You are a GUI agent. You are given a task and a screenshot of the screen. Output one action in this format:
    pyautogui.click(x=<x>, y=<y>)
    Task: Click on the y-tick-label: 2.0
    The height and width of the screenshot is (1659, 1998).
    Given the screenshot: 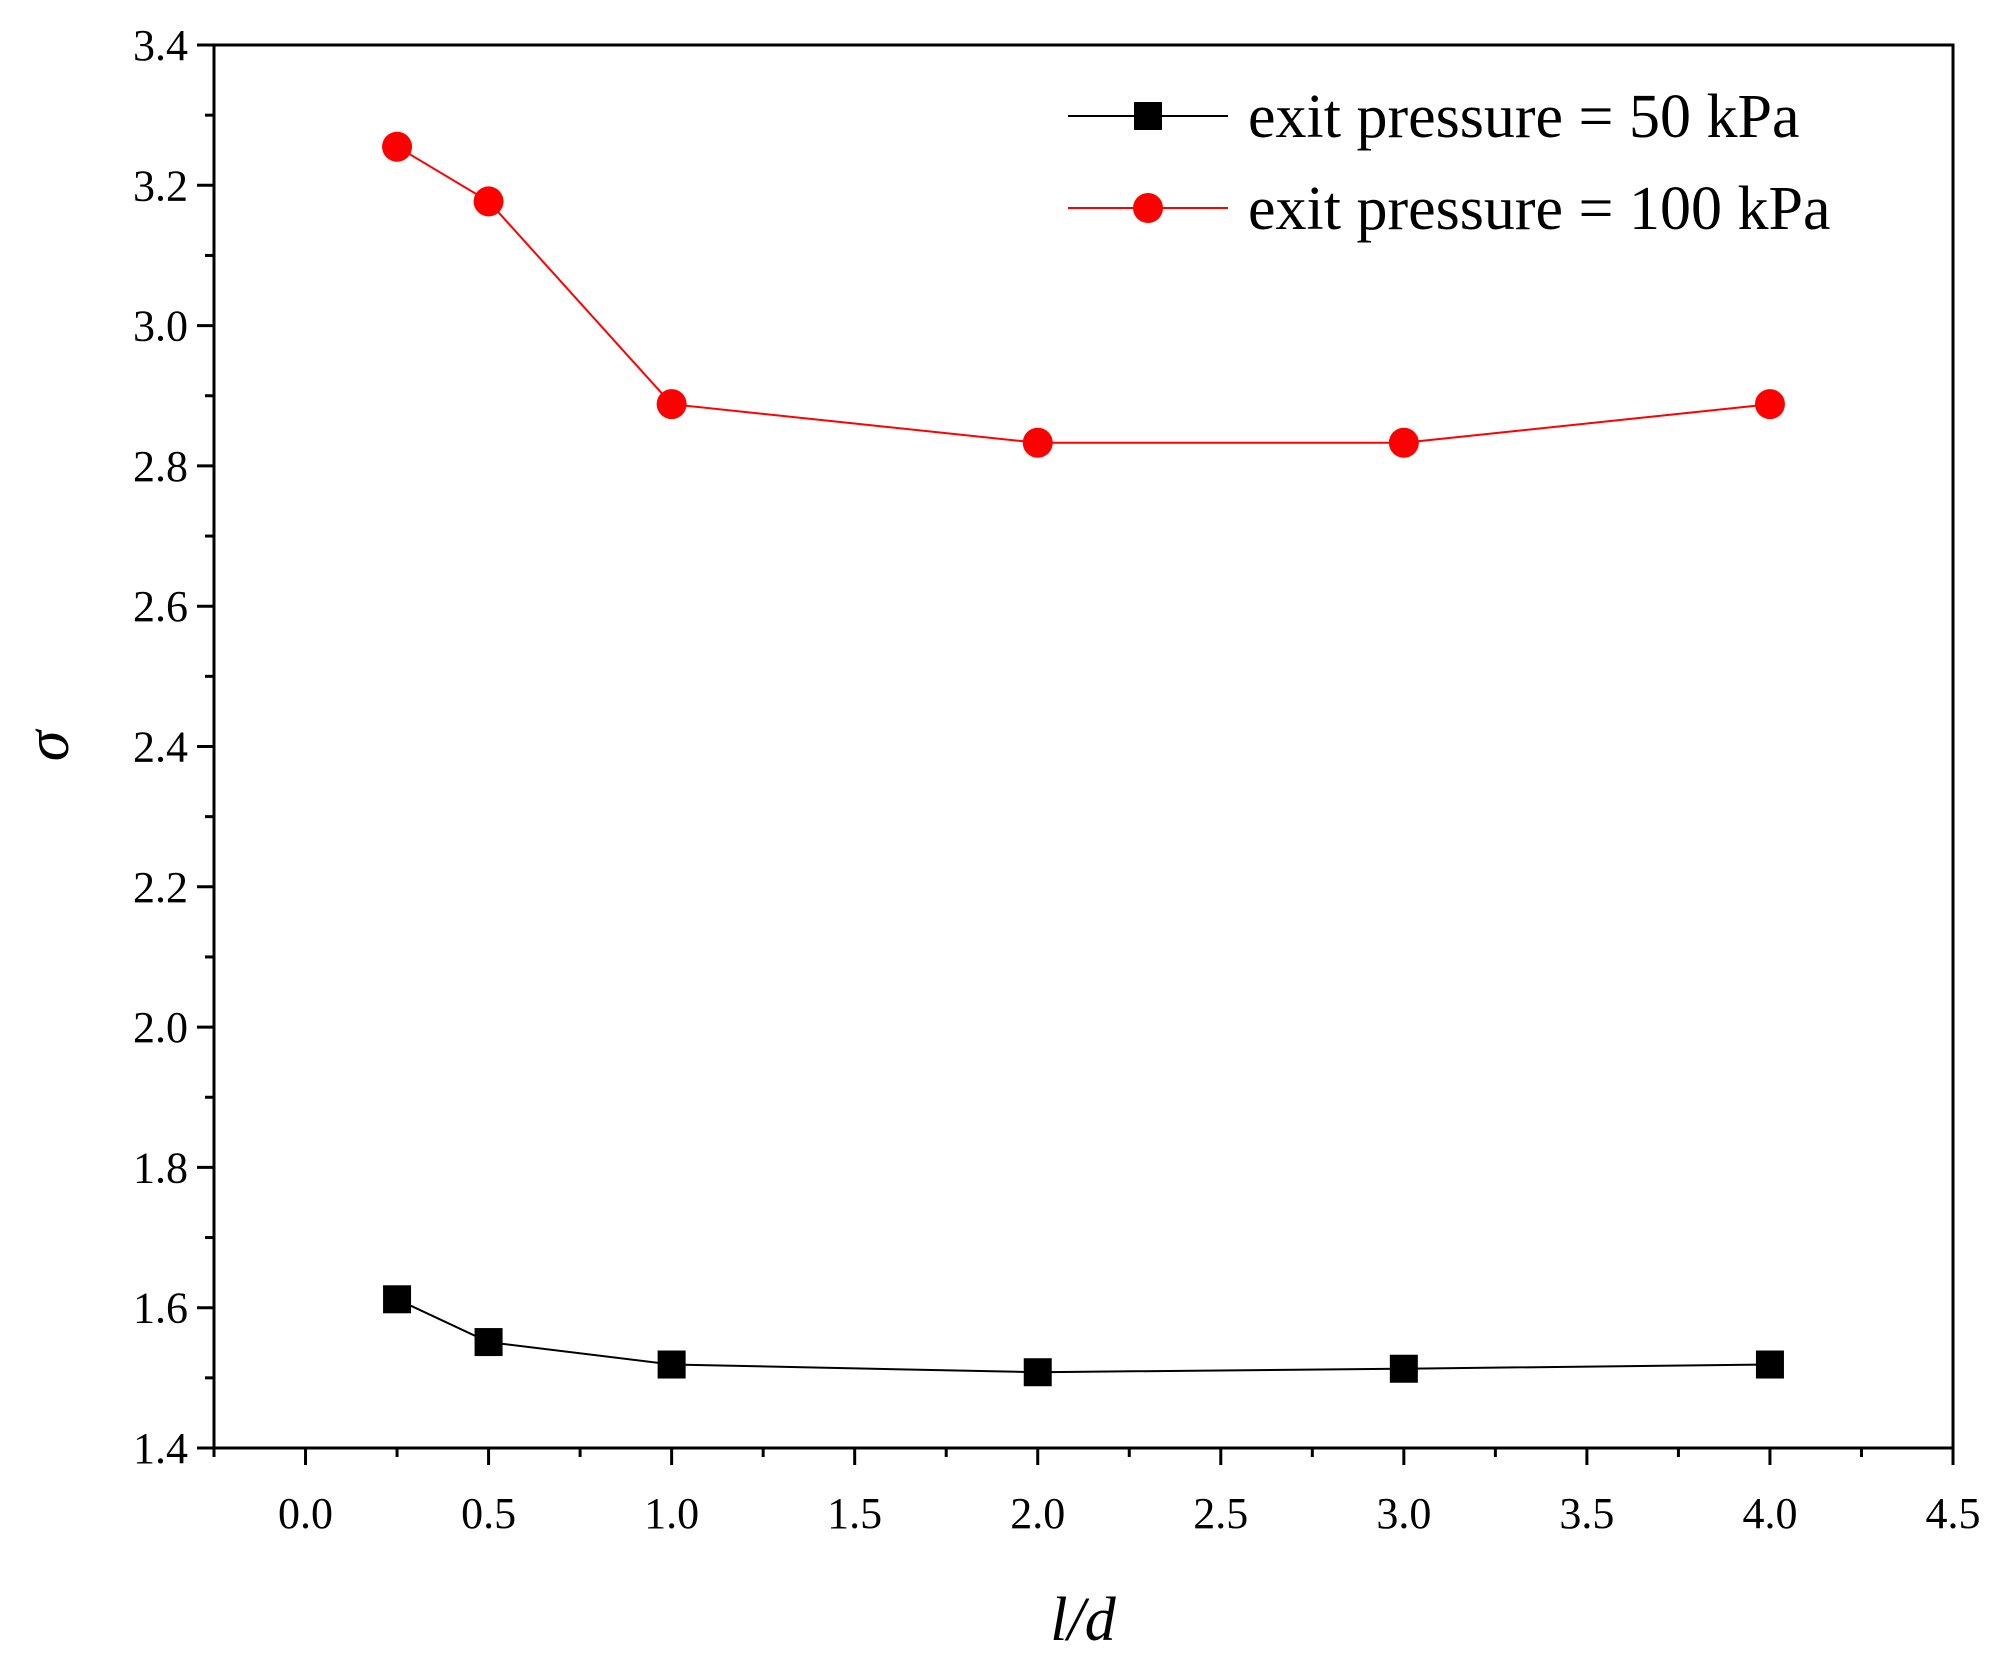 What is the action you would take?
    pyautogui.click(x=160, y=1027)
    